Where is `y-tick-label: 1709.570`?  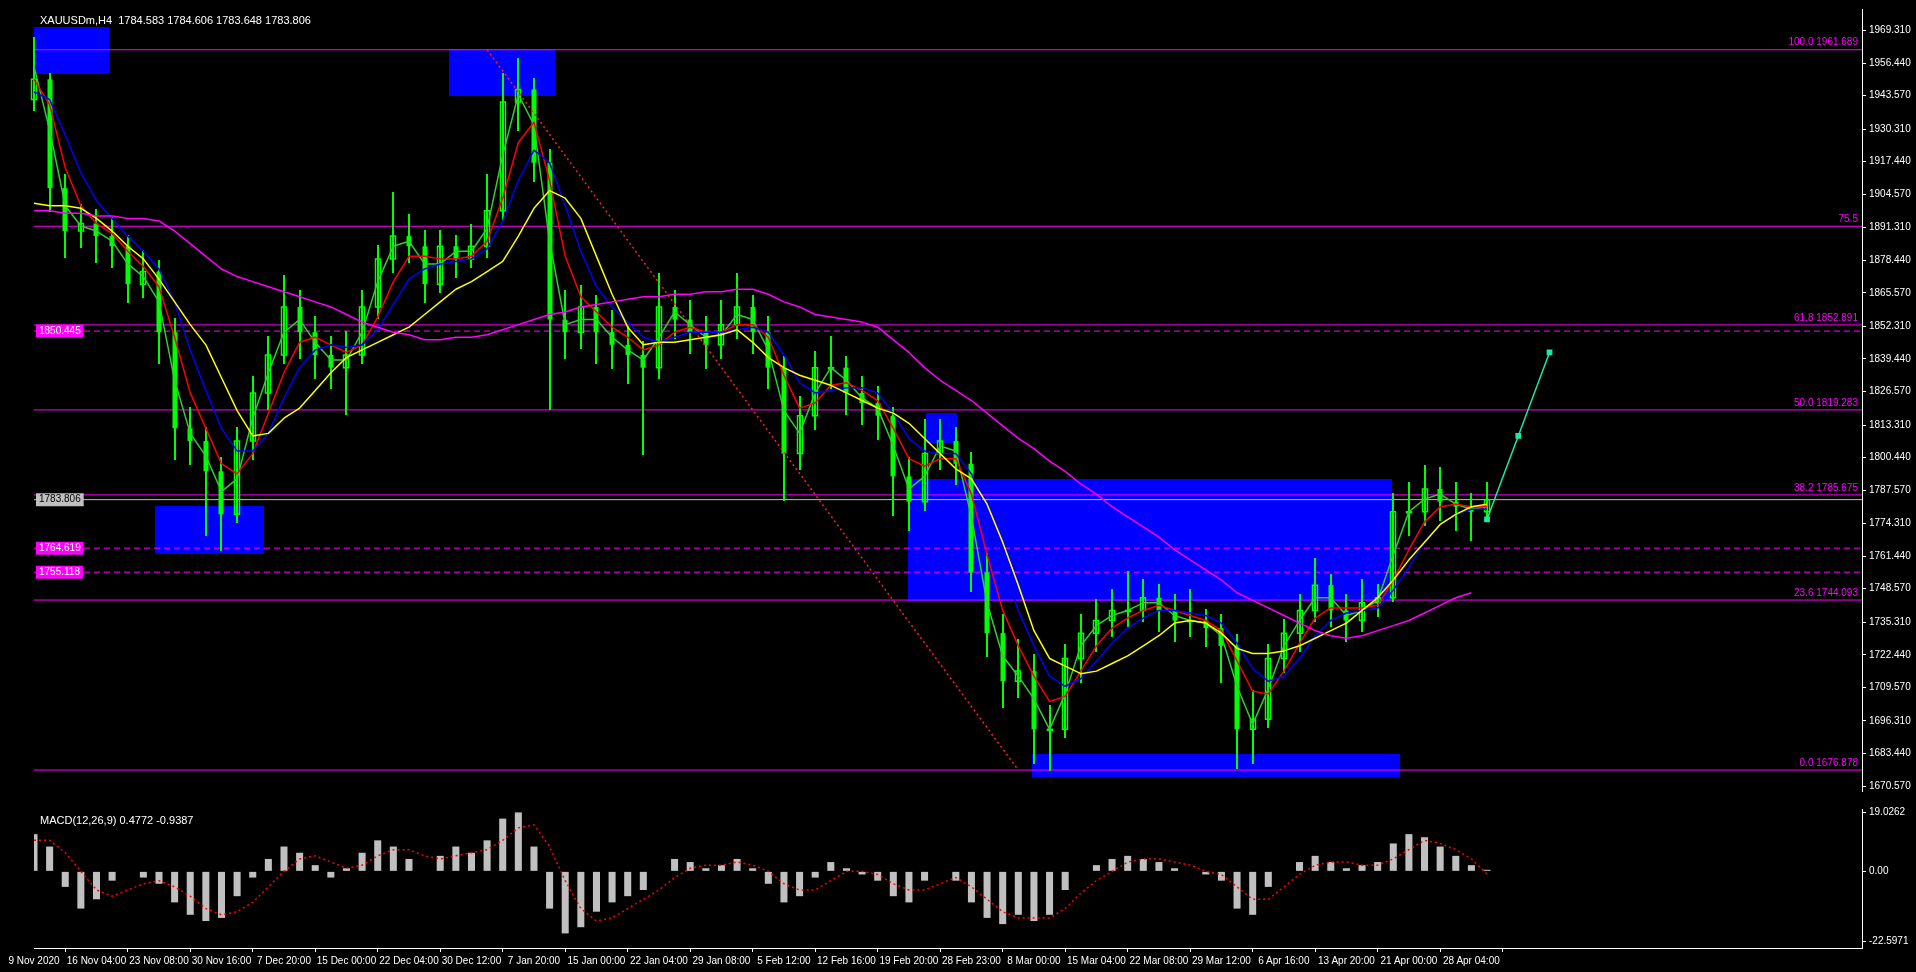
y-tick-label: 1709.570 is located at coordinates (1890, 687).